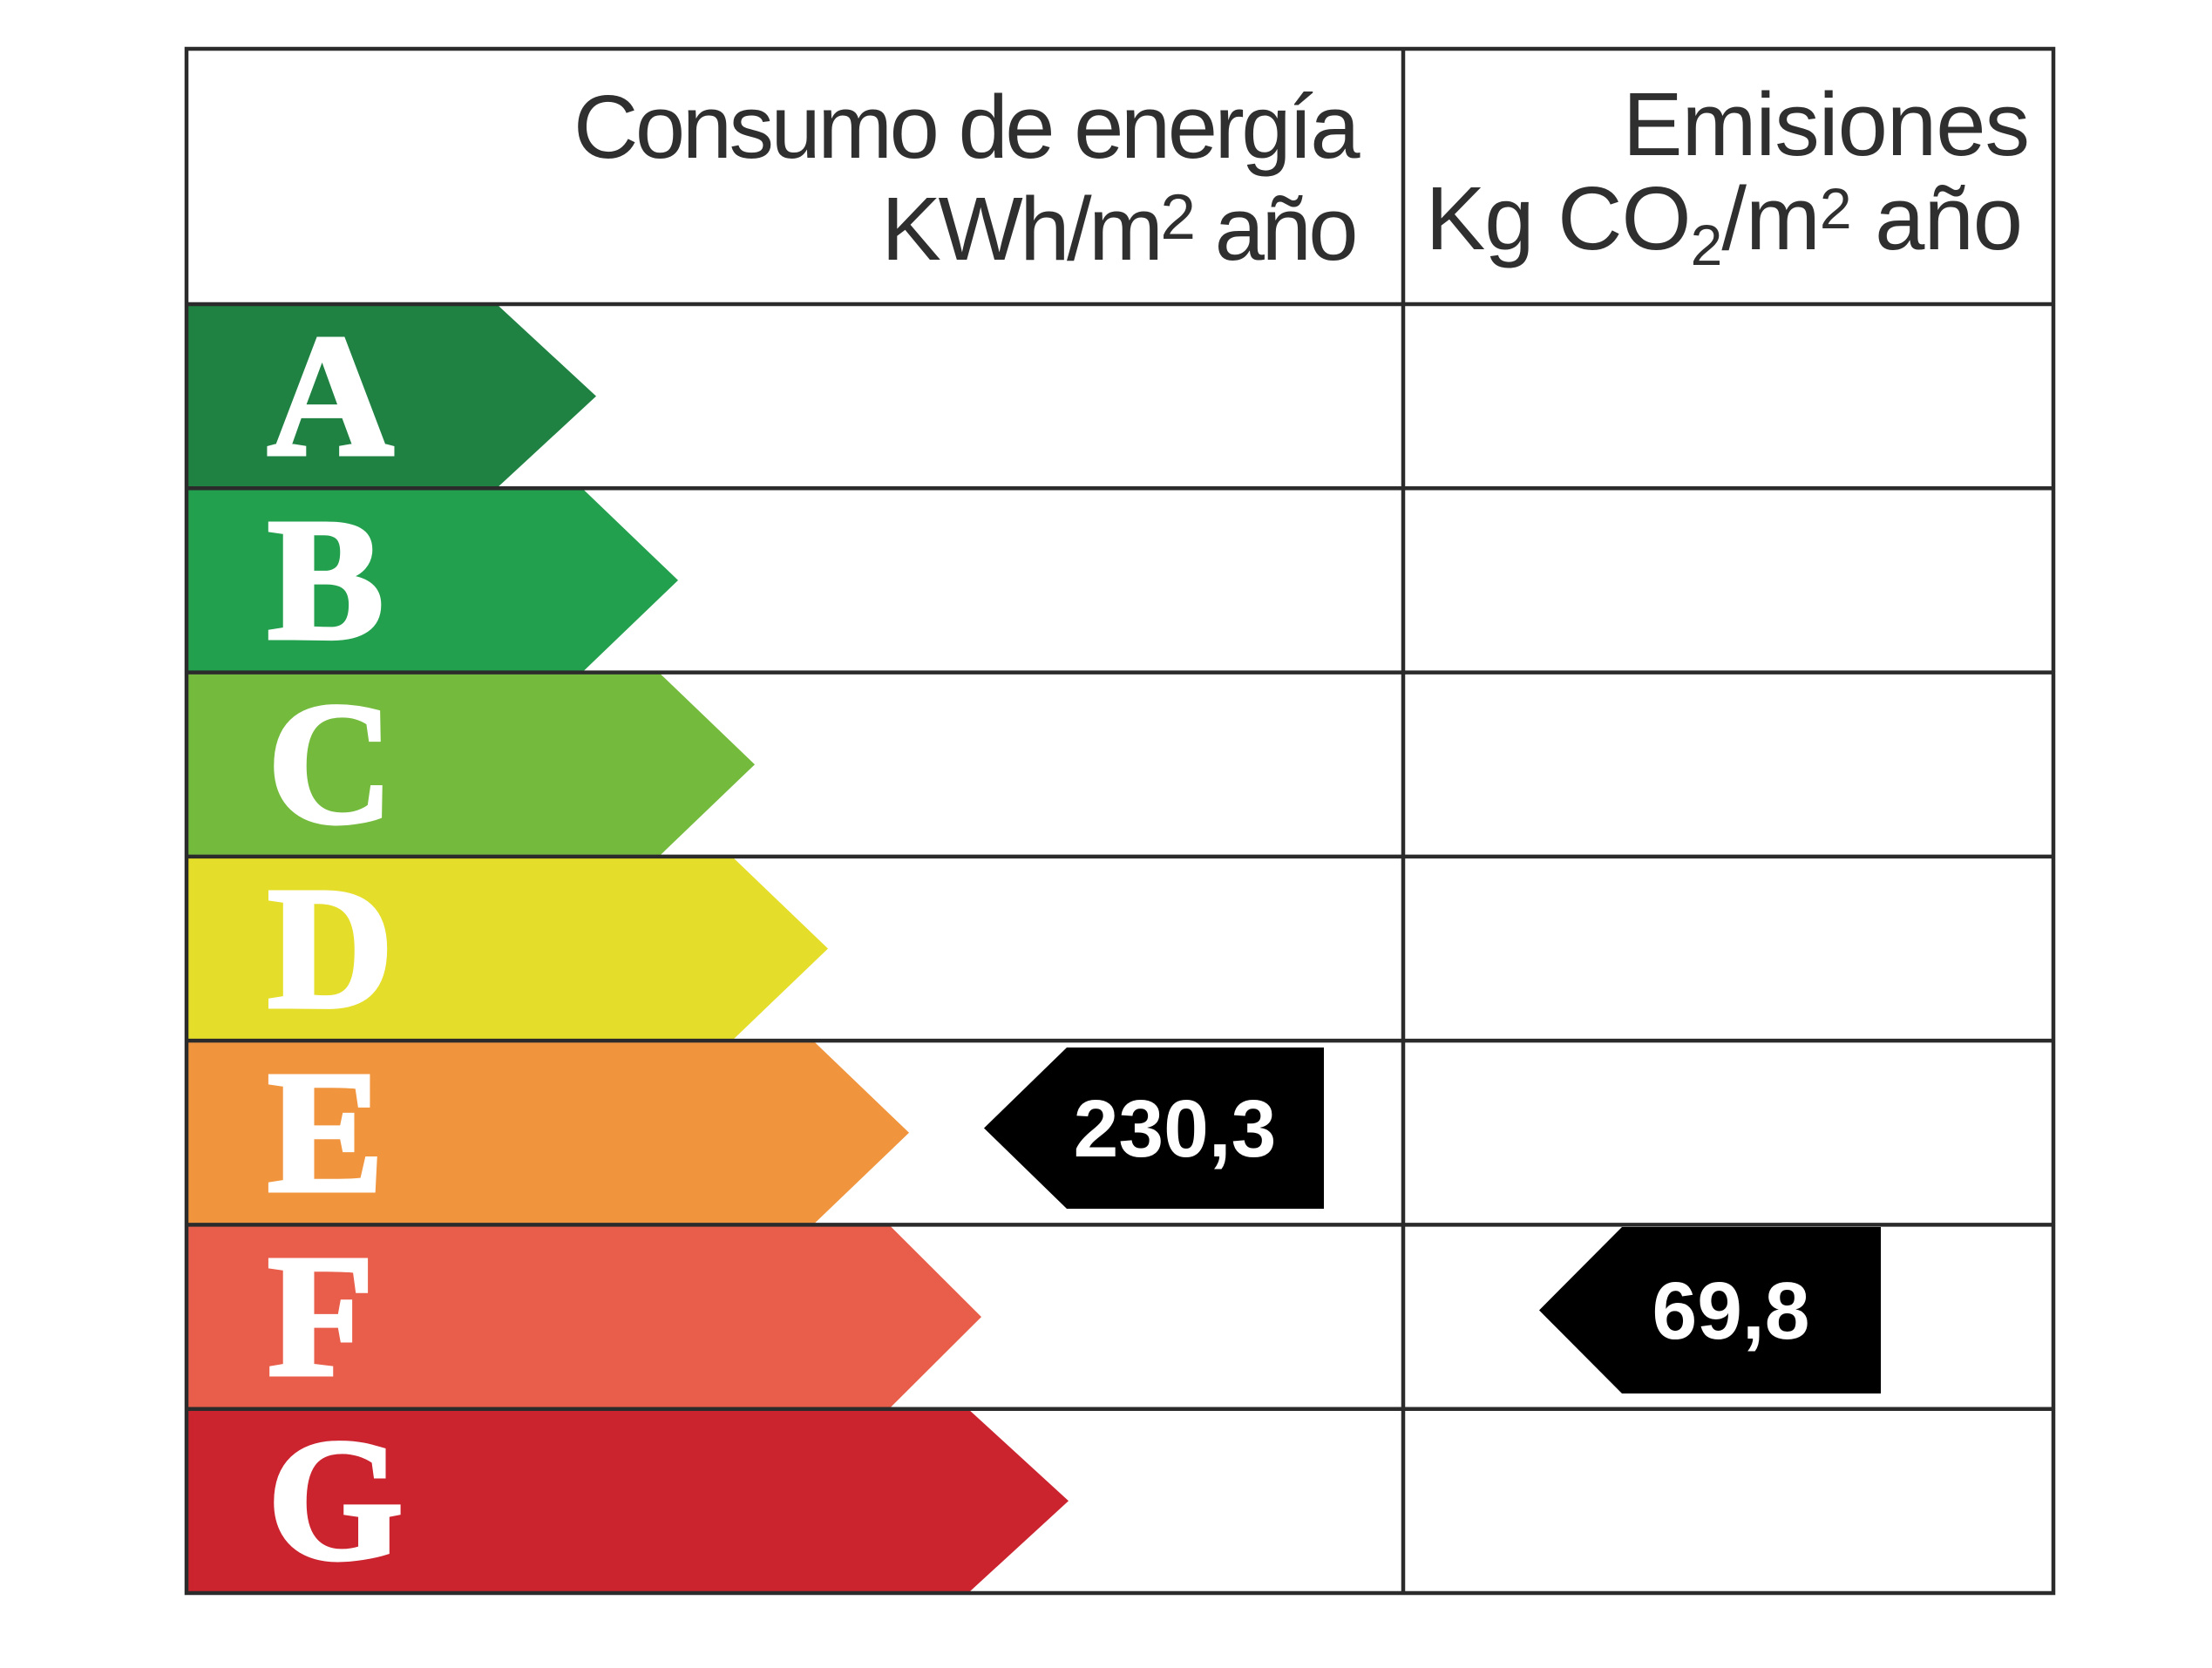  What do you see at coordinates (325, 1132) in the screenshot?
I see `svg-text: E` at bounding box center [325, 1132].